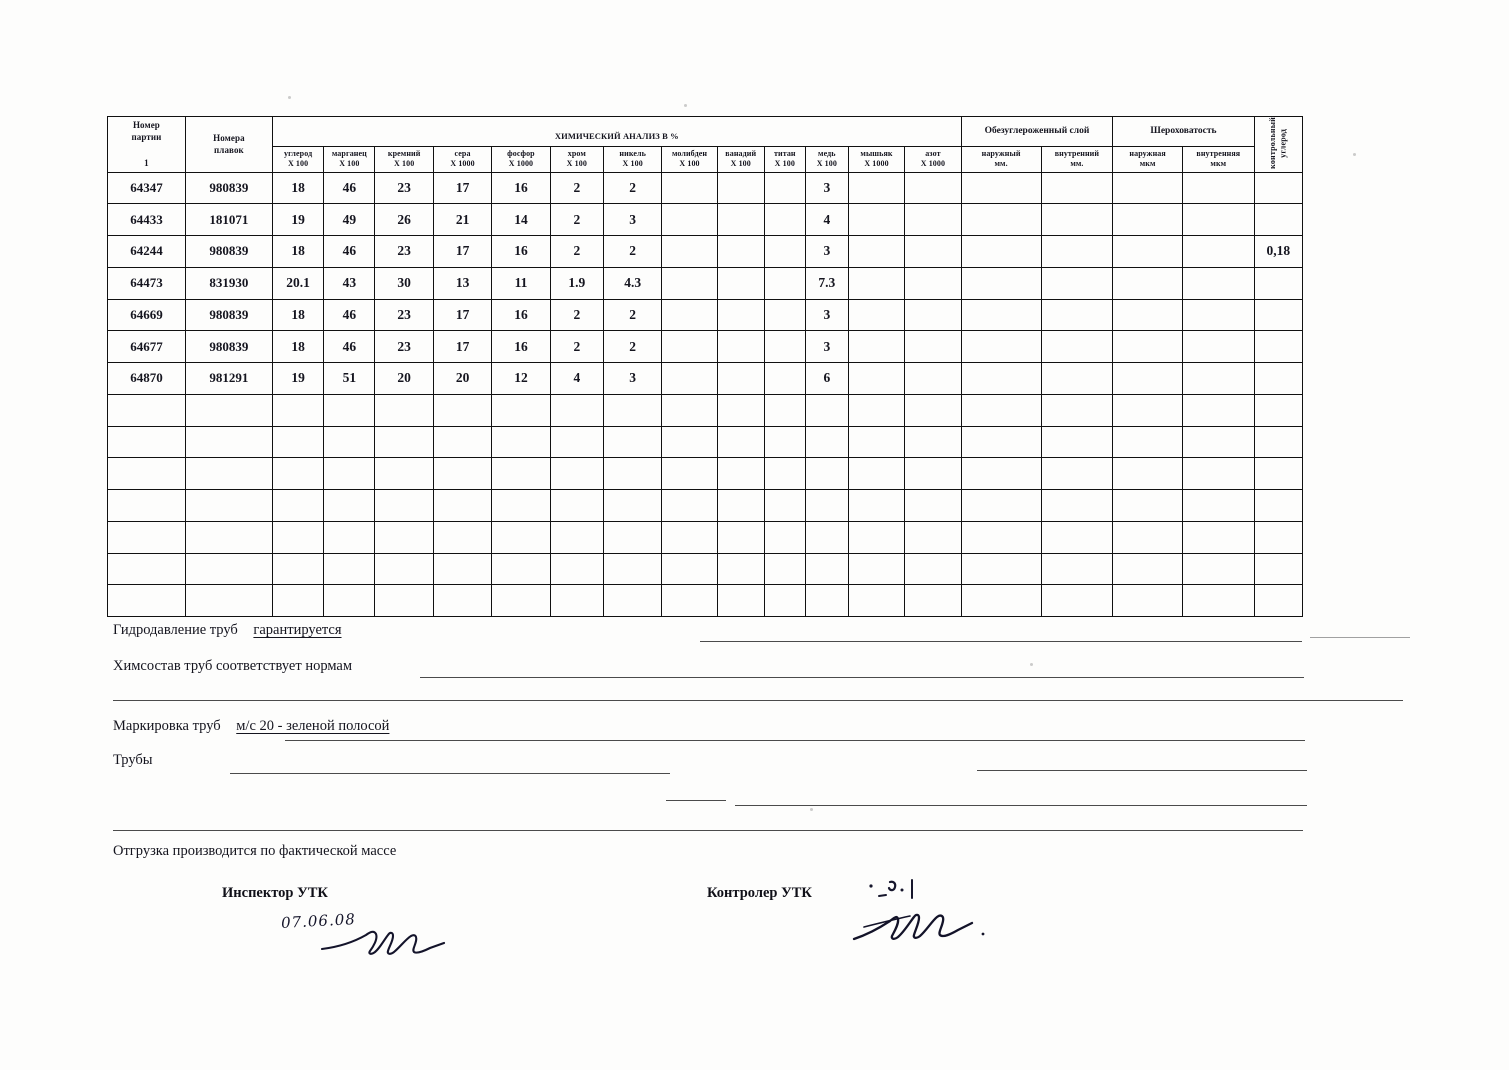  Describe the element at coordinates (404, 188) in the screenshot. I see `cell-element-2: 23` at that location.